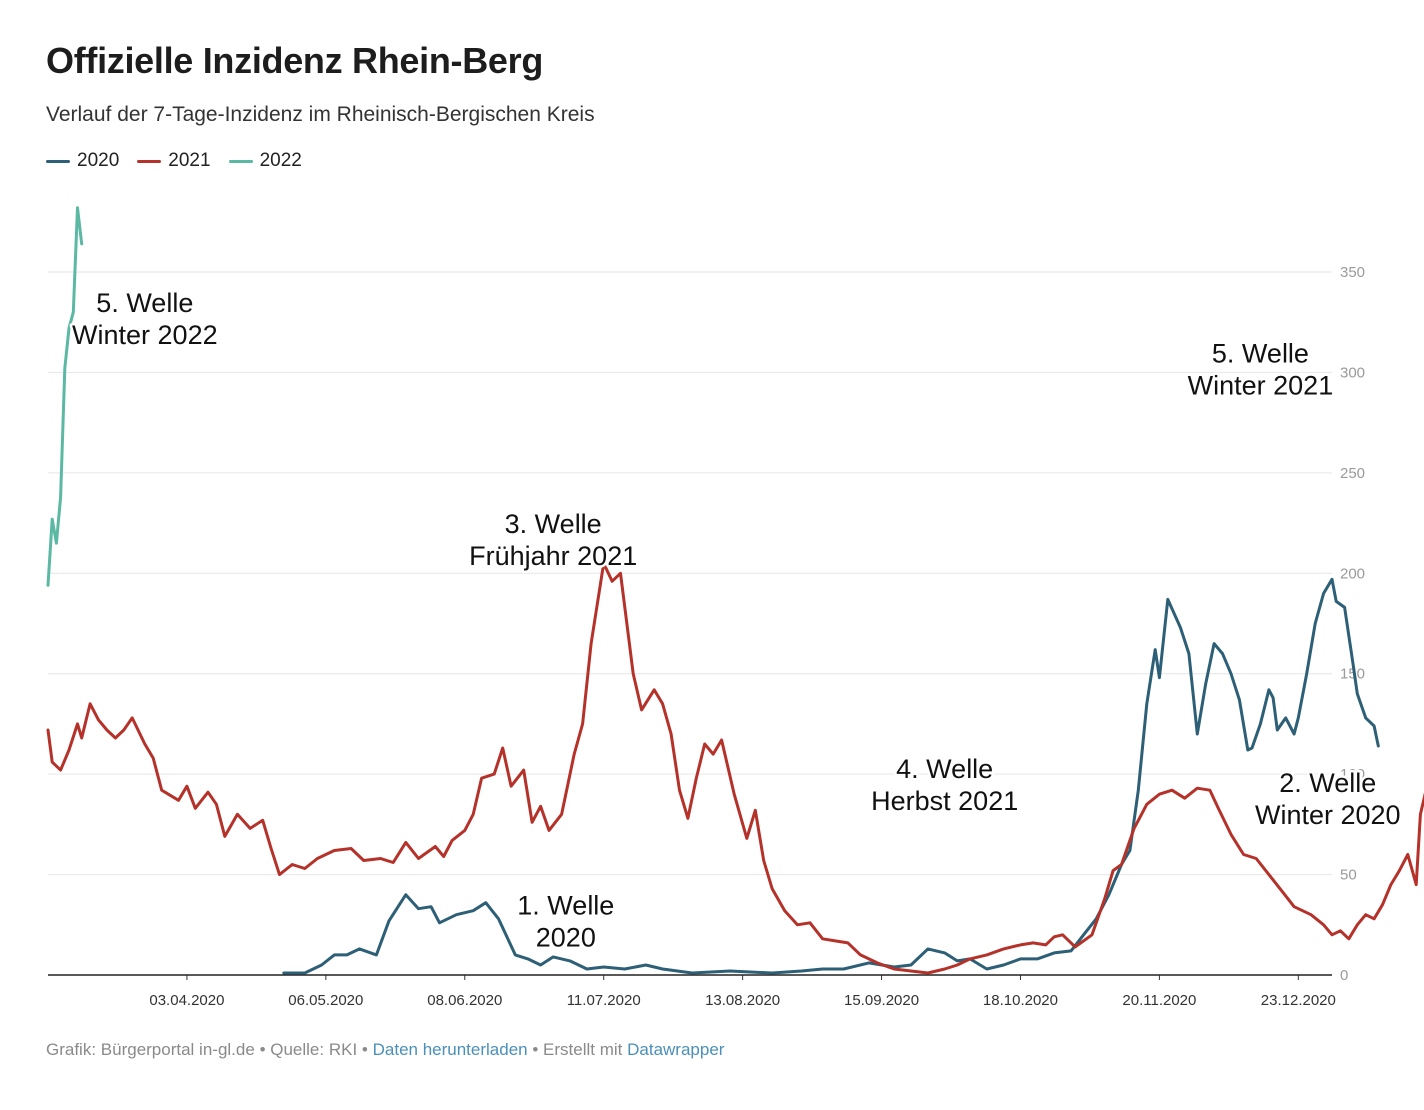 This screenshot has width=1424, height=1110. Describe the element at coordinates (314, 1049) in the screenshot. I see `footer-source: Quelle: RKI` at that location.